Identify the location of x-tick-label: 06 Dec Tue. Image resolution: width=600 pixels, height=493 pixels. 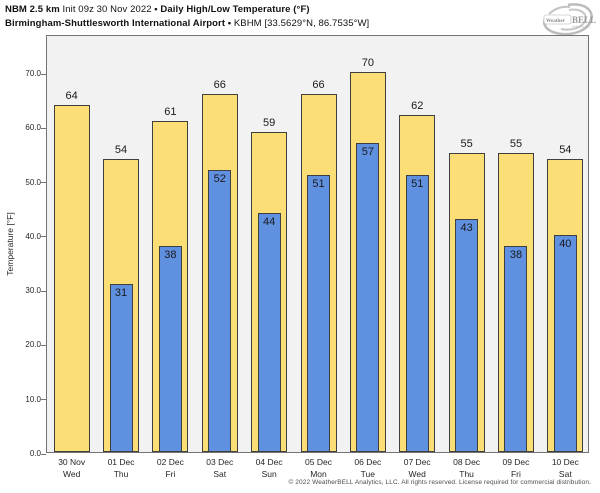
(367, 468).